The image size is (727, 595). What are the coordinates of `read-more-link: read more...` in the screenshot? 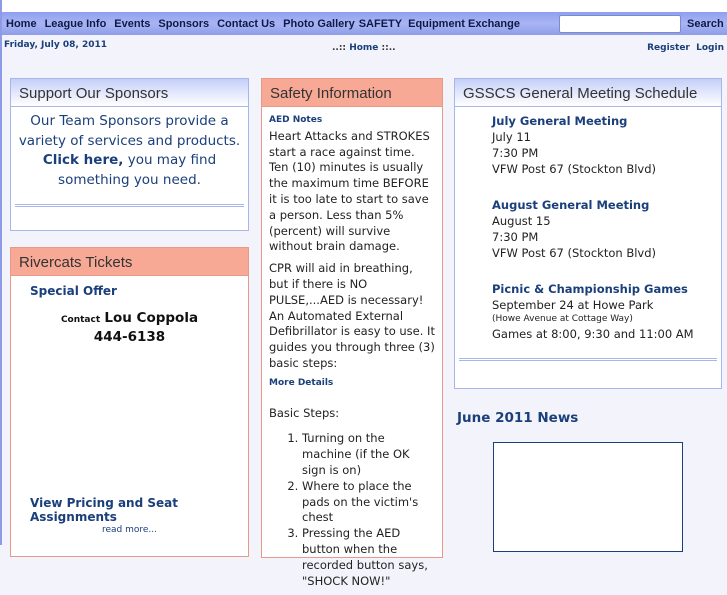 It's located at (129, 530).